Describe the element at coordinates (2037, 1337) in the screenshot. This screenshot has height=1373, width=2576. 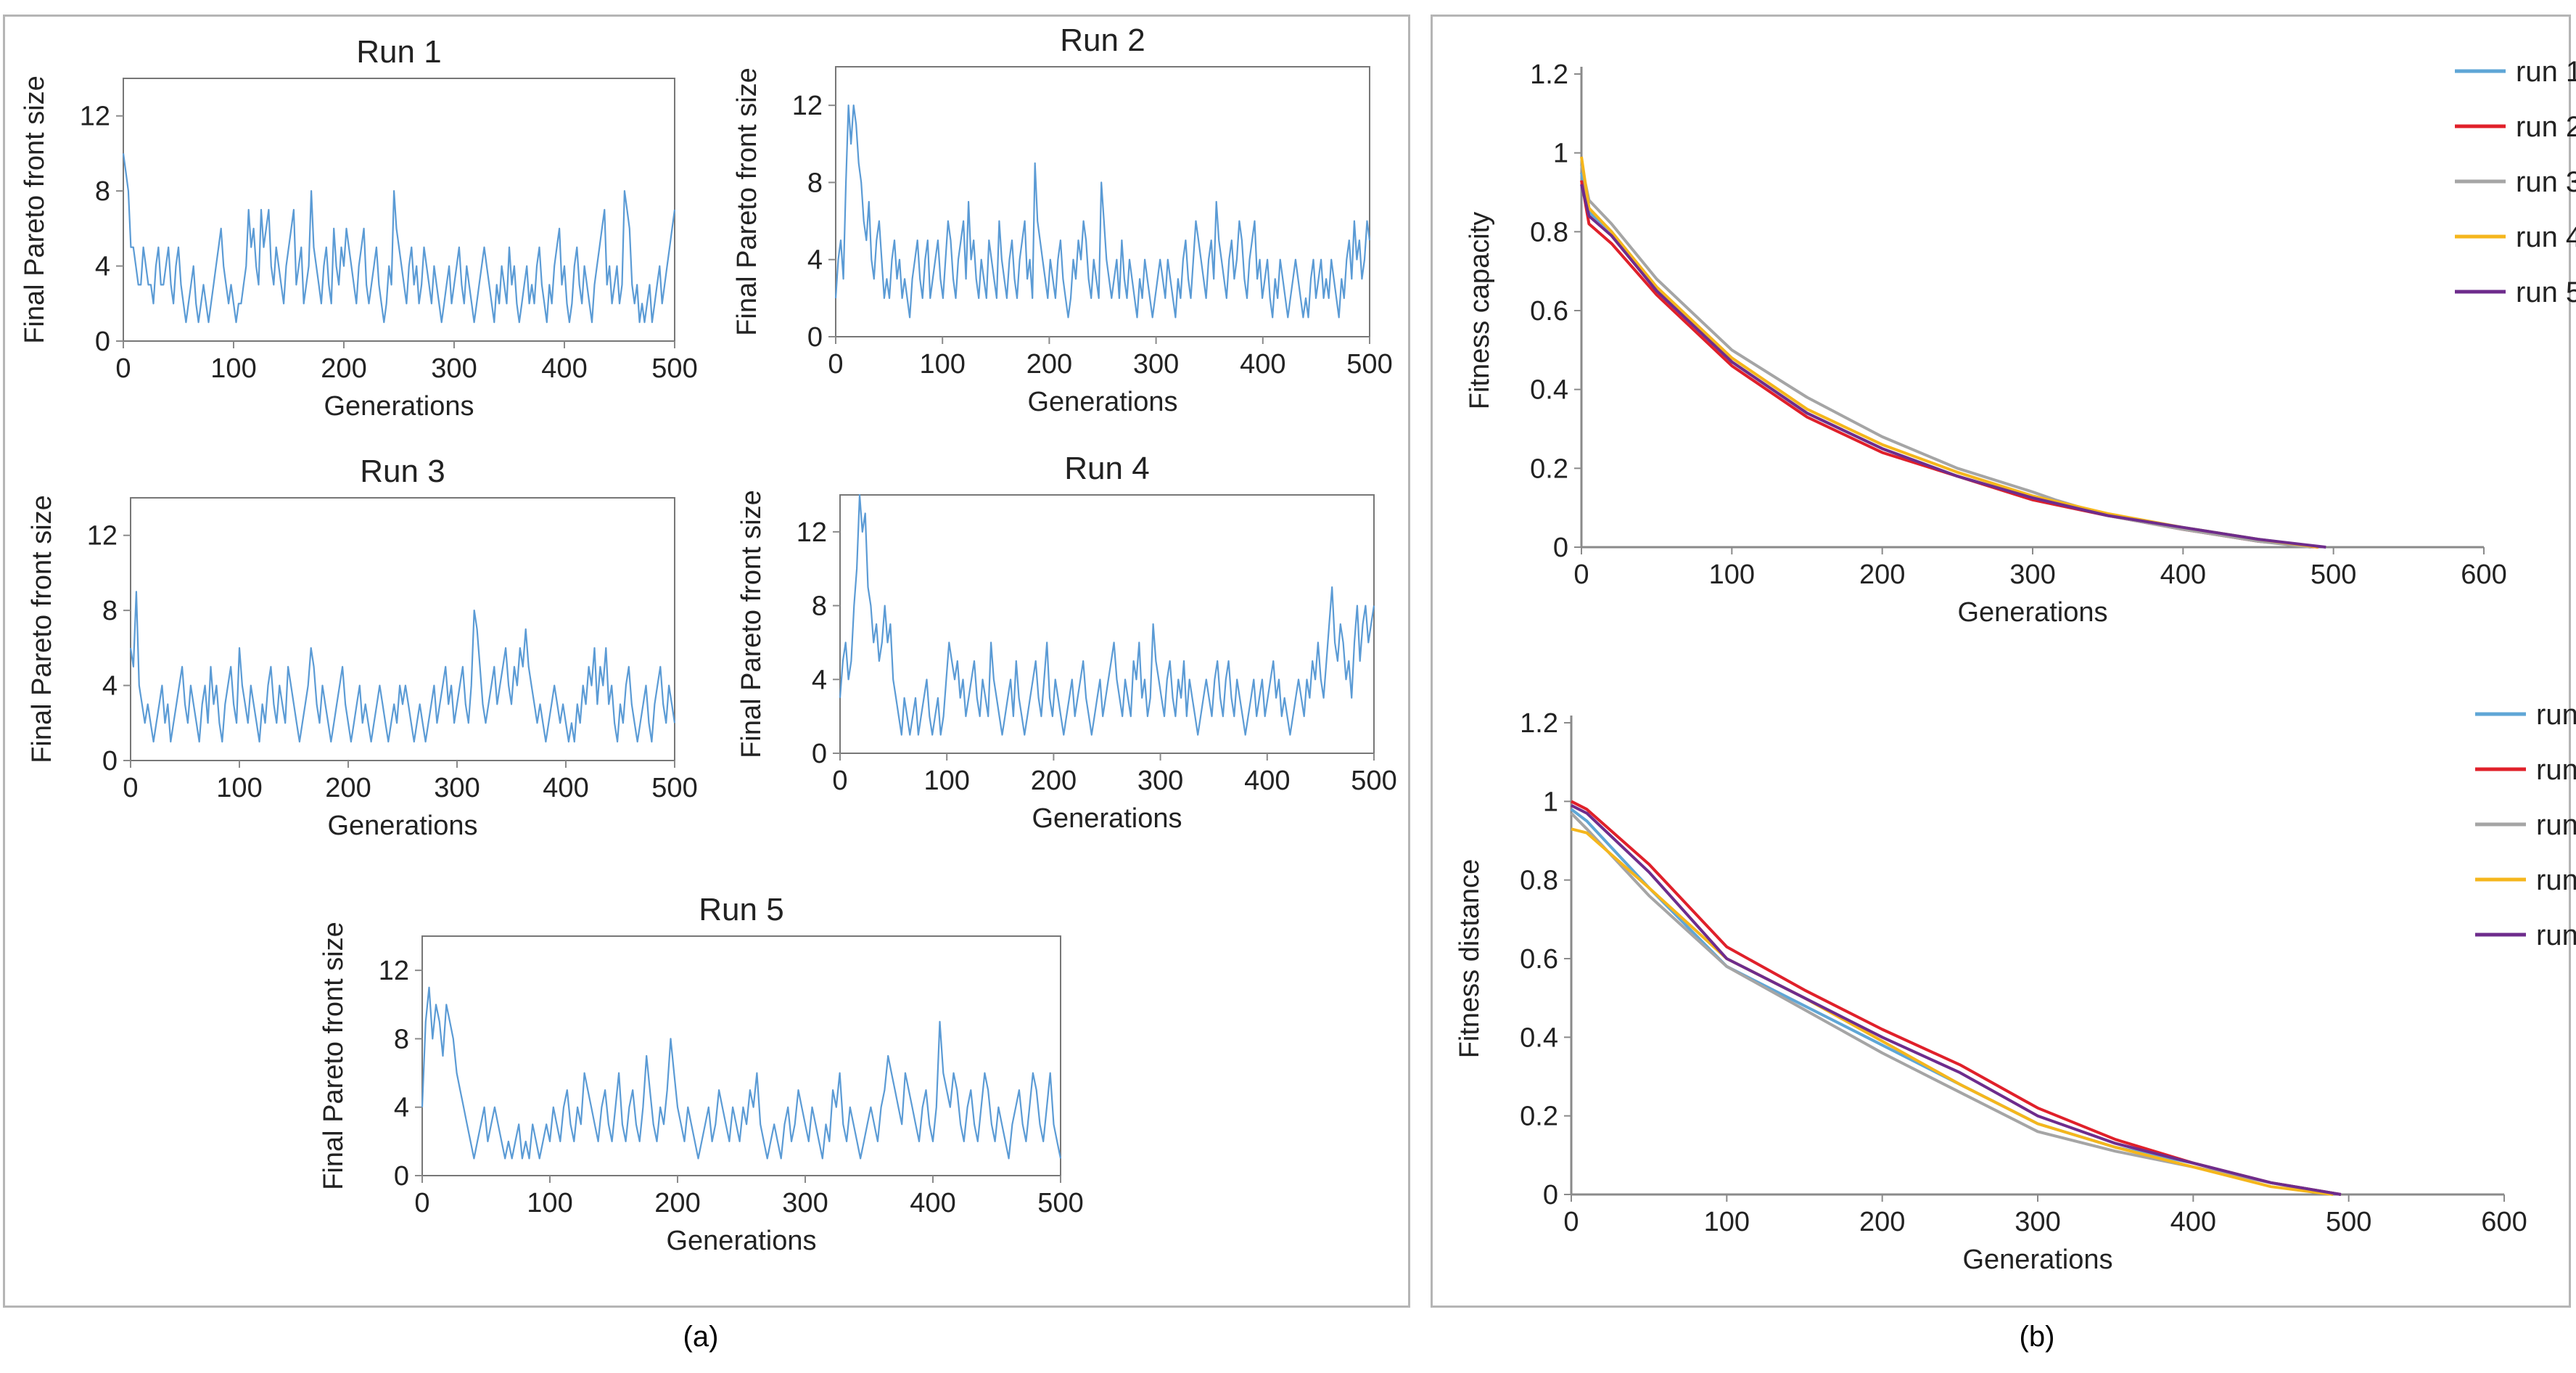
I see `caption-b: (b)` at that location.